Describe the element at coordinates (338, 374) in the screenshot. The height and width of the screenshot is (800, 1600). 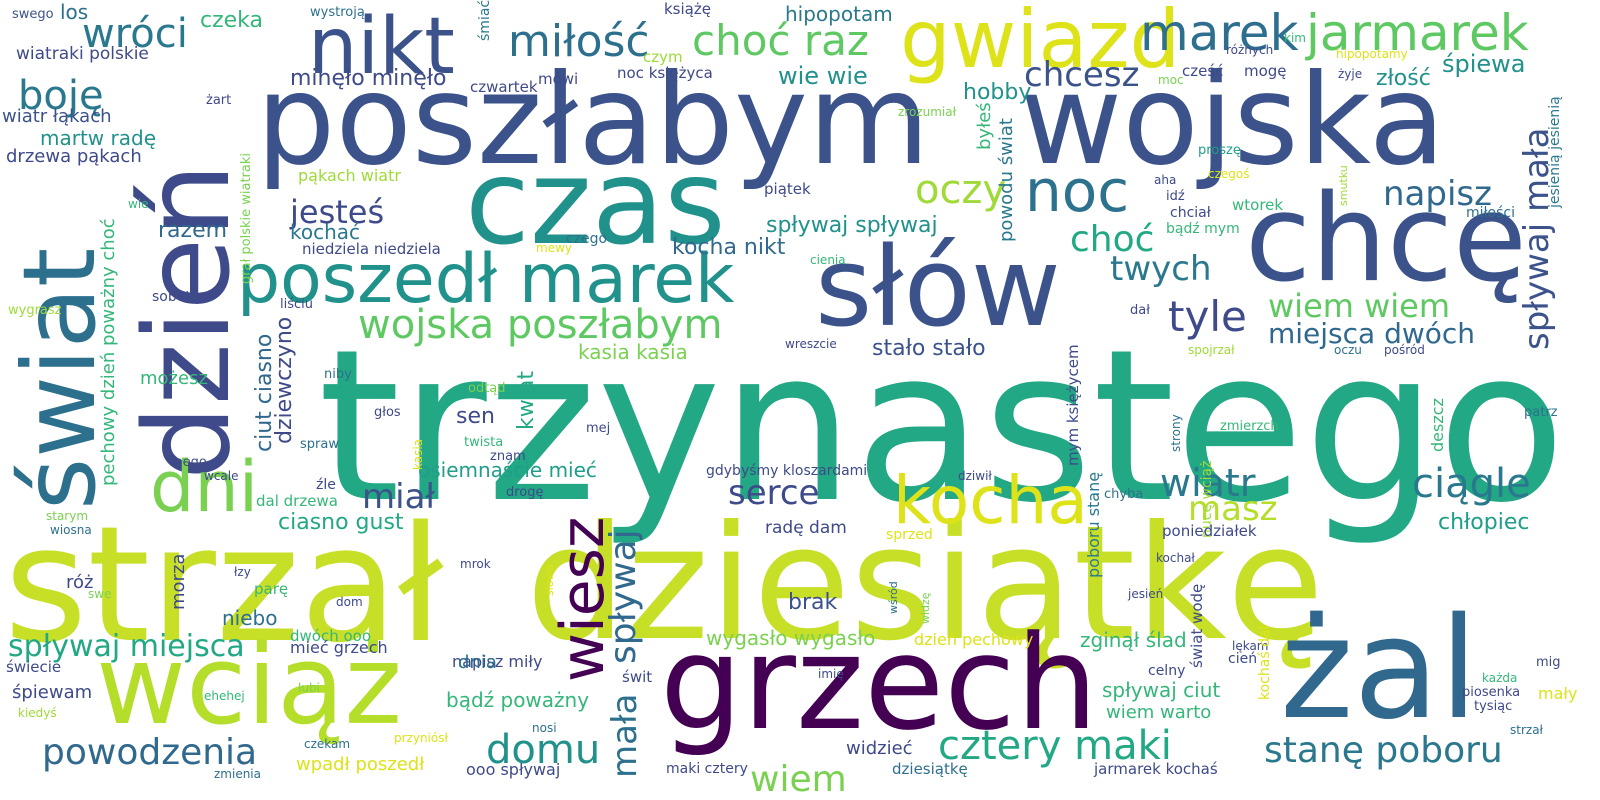
I see `word-niby: niby` at that location.